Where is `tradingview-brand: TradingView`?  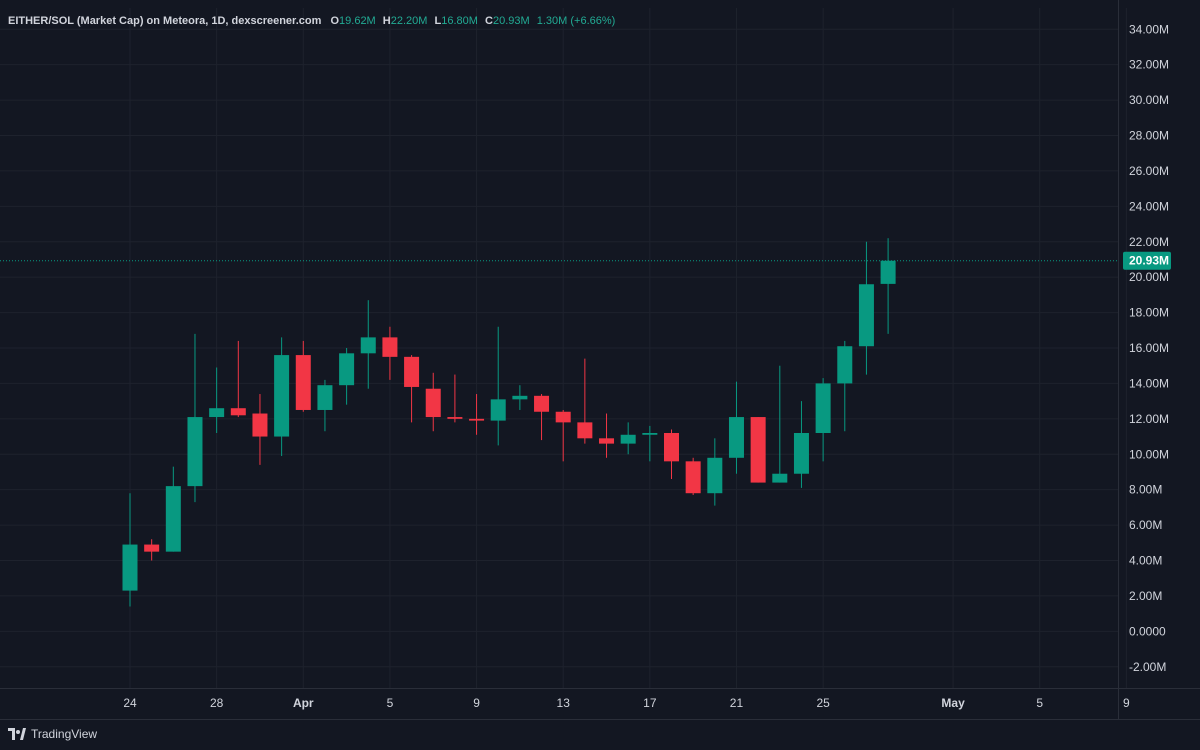
tradingview-brand: TradingView is located at coordinates (52, 734).